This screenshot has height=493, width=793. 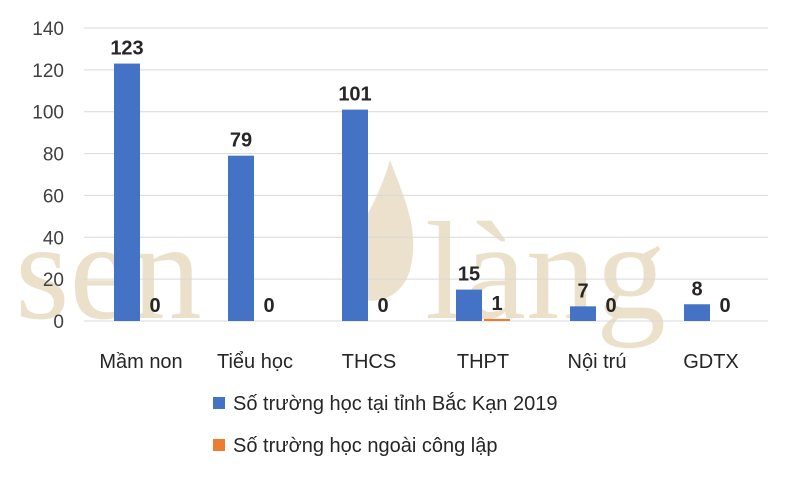 What do you see at coordinates (483, 362) in the screenshot?
I see `category-label: THPT` at bounding box center [483, 362].